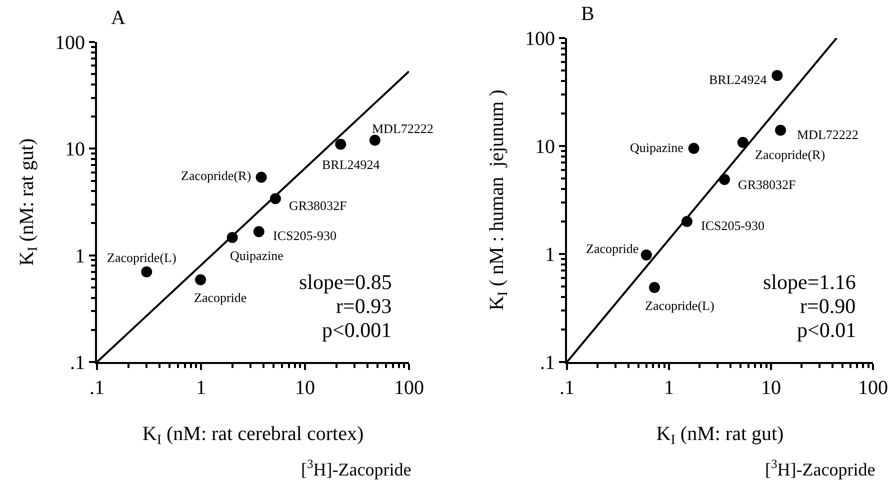 Image resolution: width=893 pixels, height=483 pixels. What do you see at coordinates (587, 14) in the screenshot?
I see `chart-title: B` at bounding box center [587, 14].